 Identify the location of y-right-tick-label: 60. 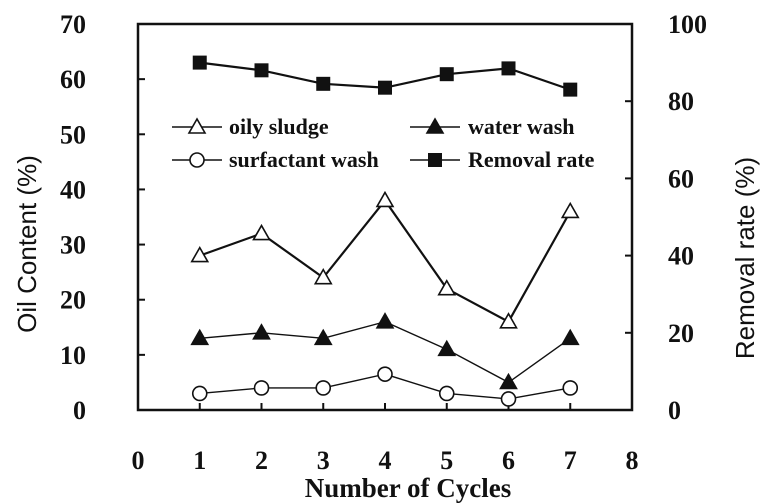
(681, 178).